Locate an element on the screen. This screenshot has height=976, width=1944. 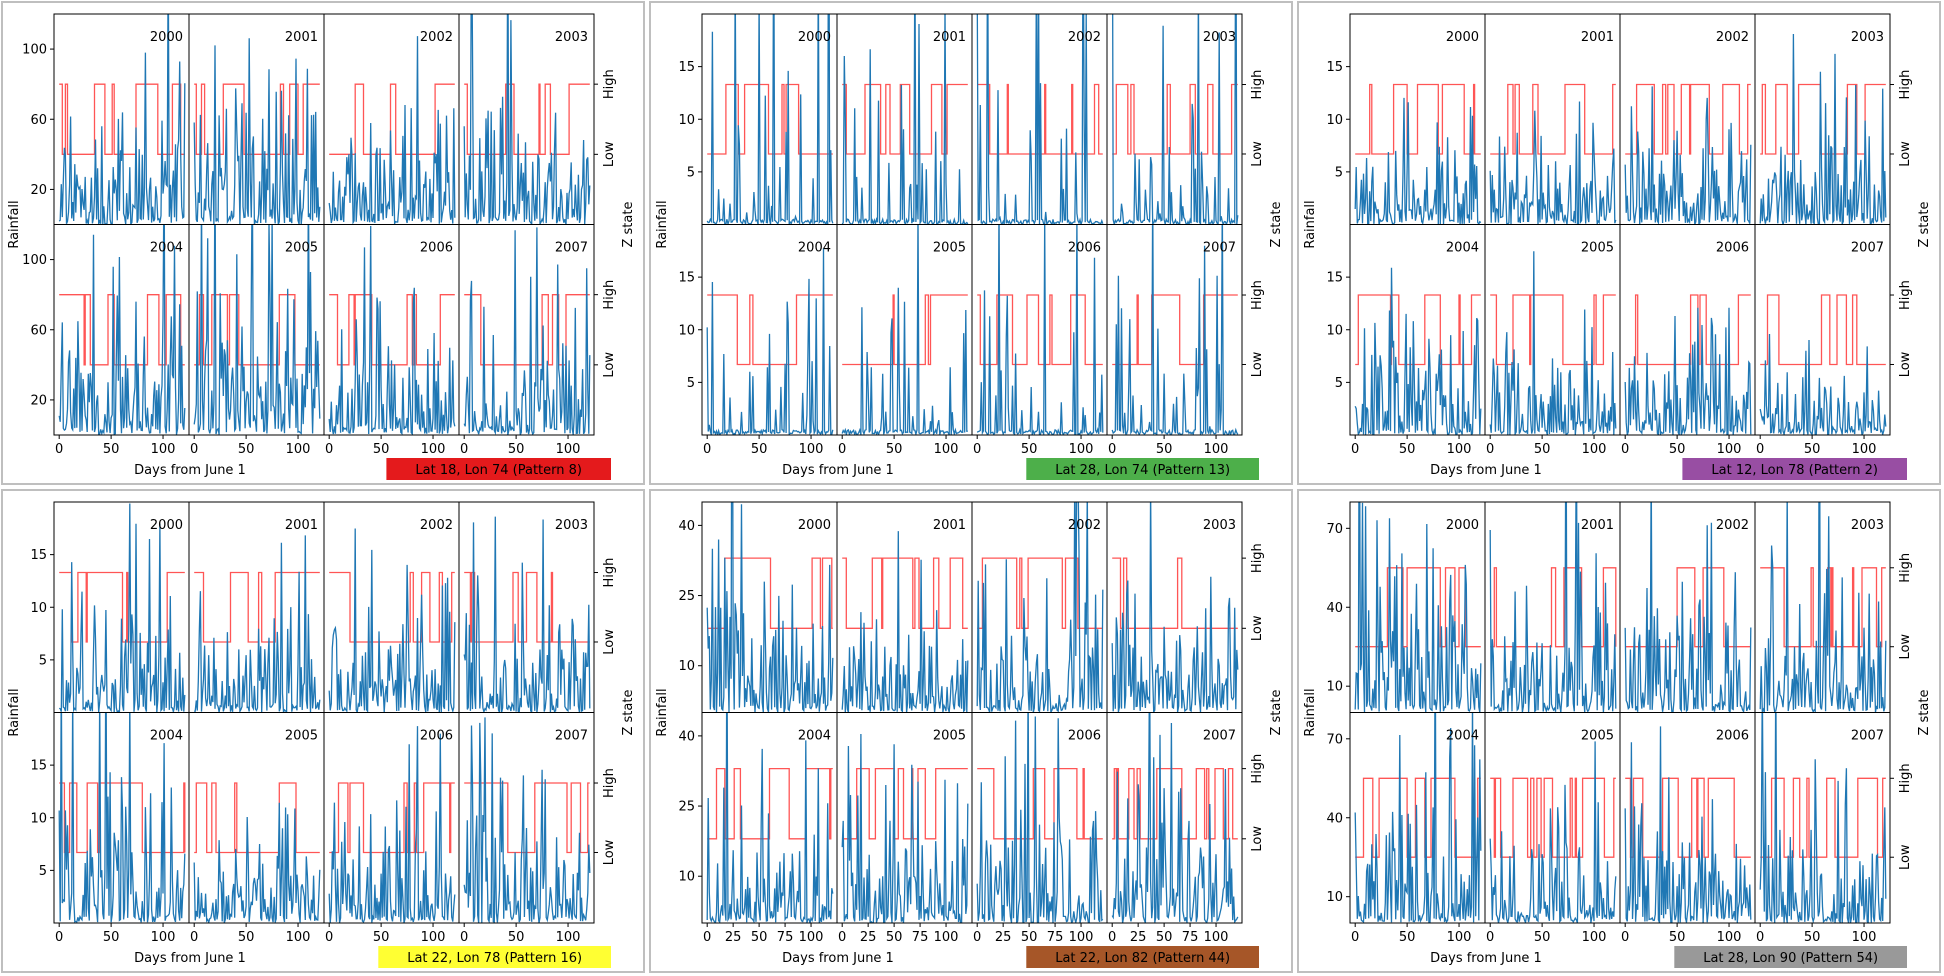
year-subplot: 2000 20 60 100 is located at coordinates (106, 119).